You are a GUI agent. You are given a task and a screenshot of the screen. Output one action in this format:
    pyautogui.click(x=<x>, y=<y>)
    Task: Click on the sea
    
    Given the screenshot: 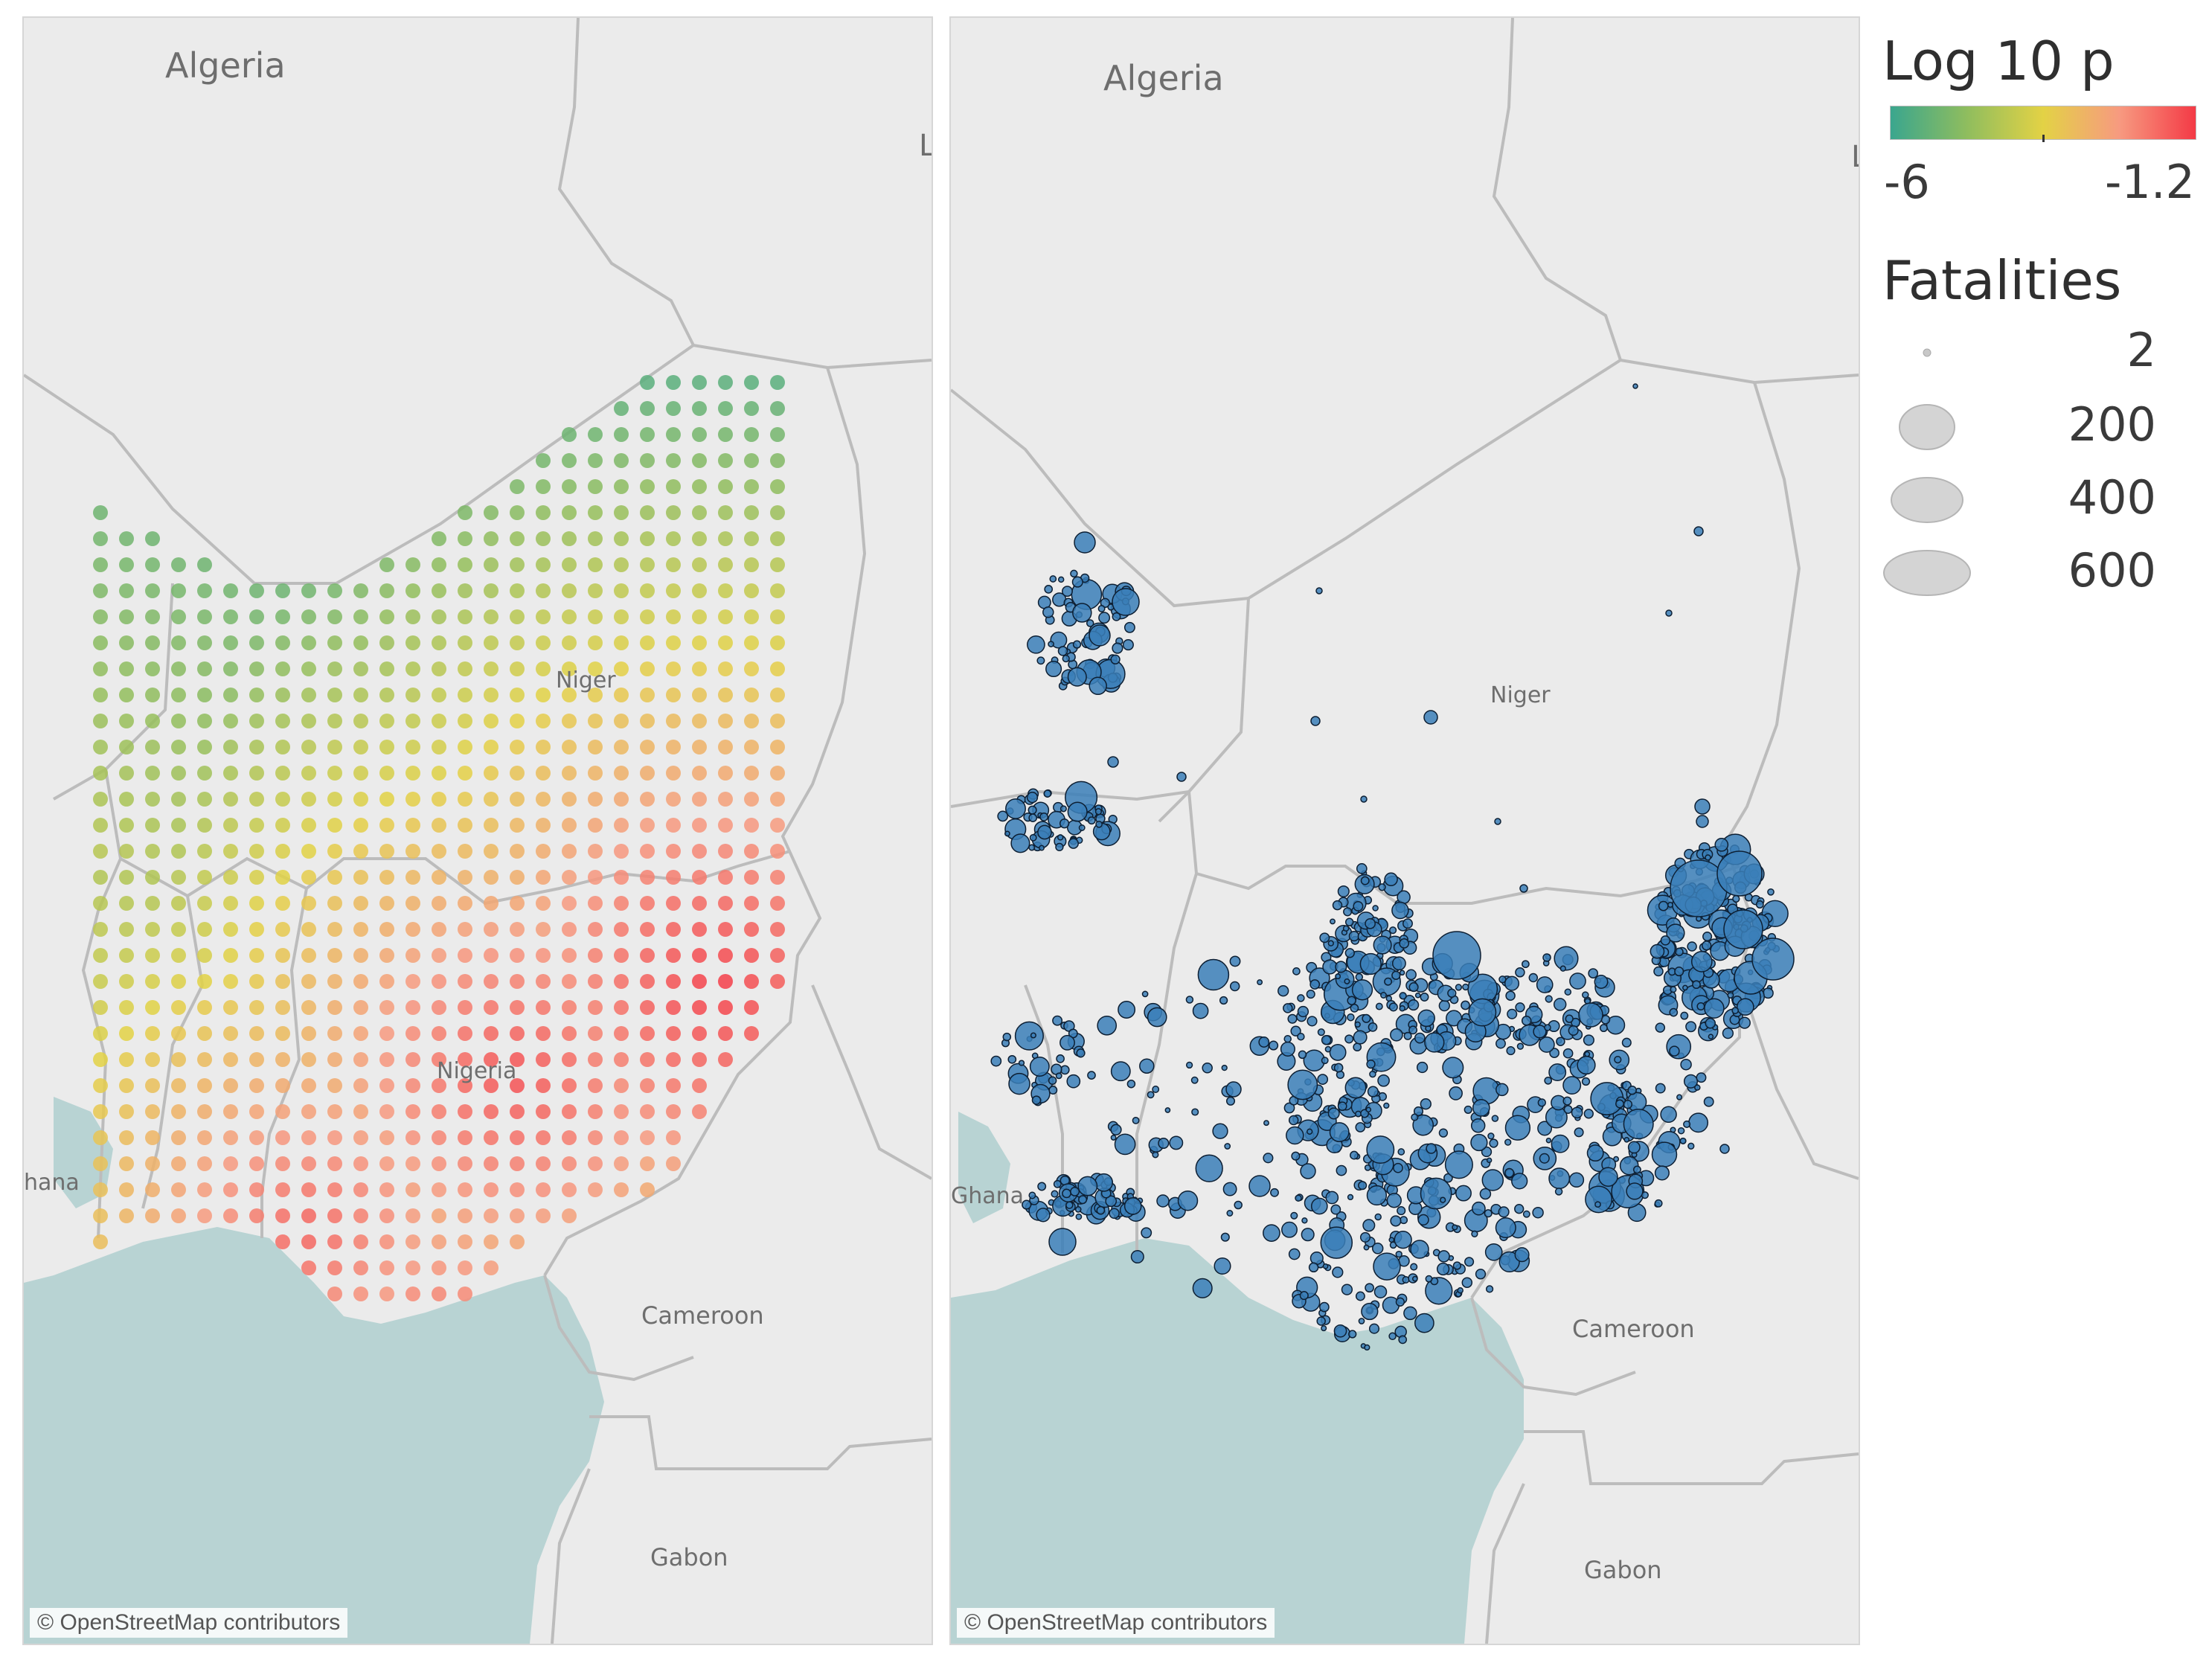 What is the action you would take?
    pyautogui.click(x=314, y=1435)
    